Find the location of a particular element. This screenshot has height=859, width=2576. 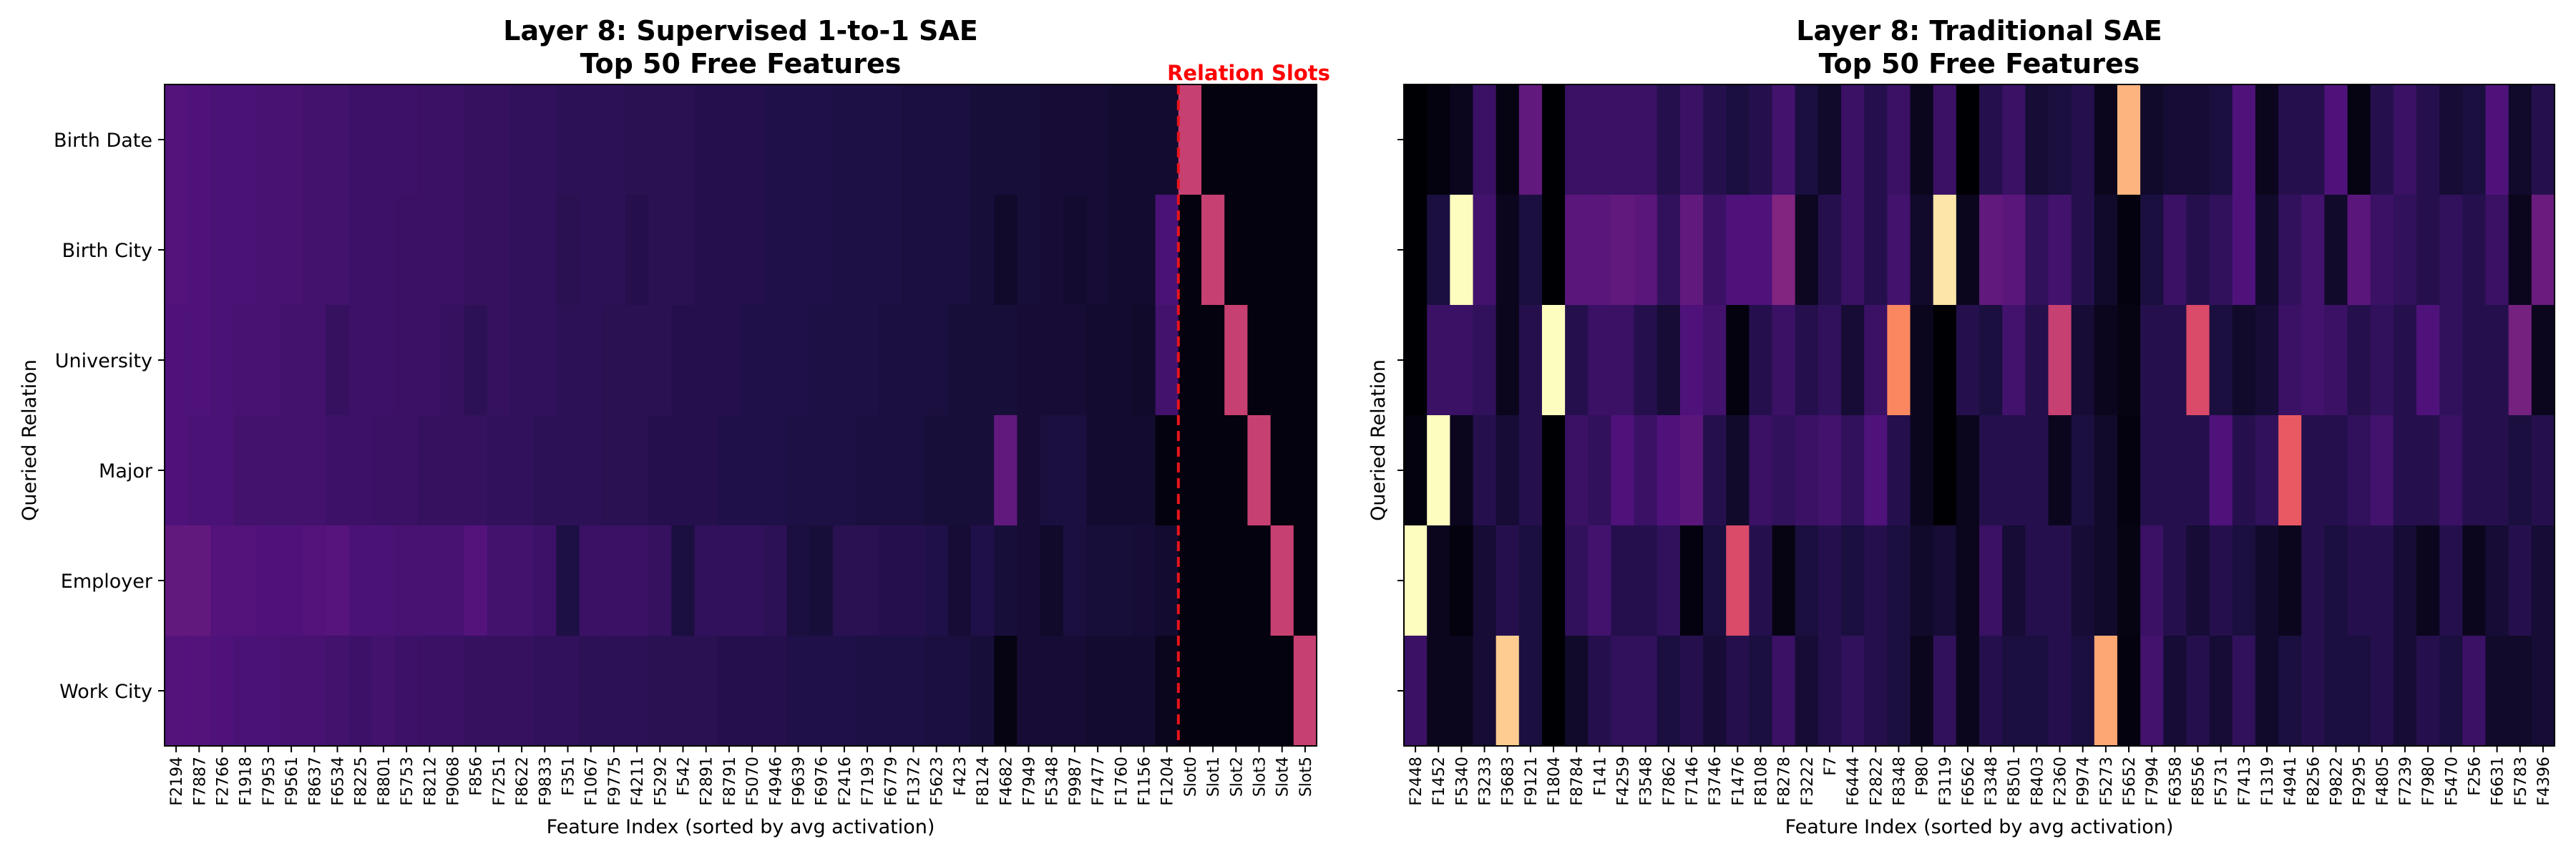

x-tick-label: F8278 is located at coordinates (1785, 781).